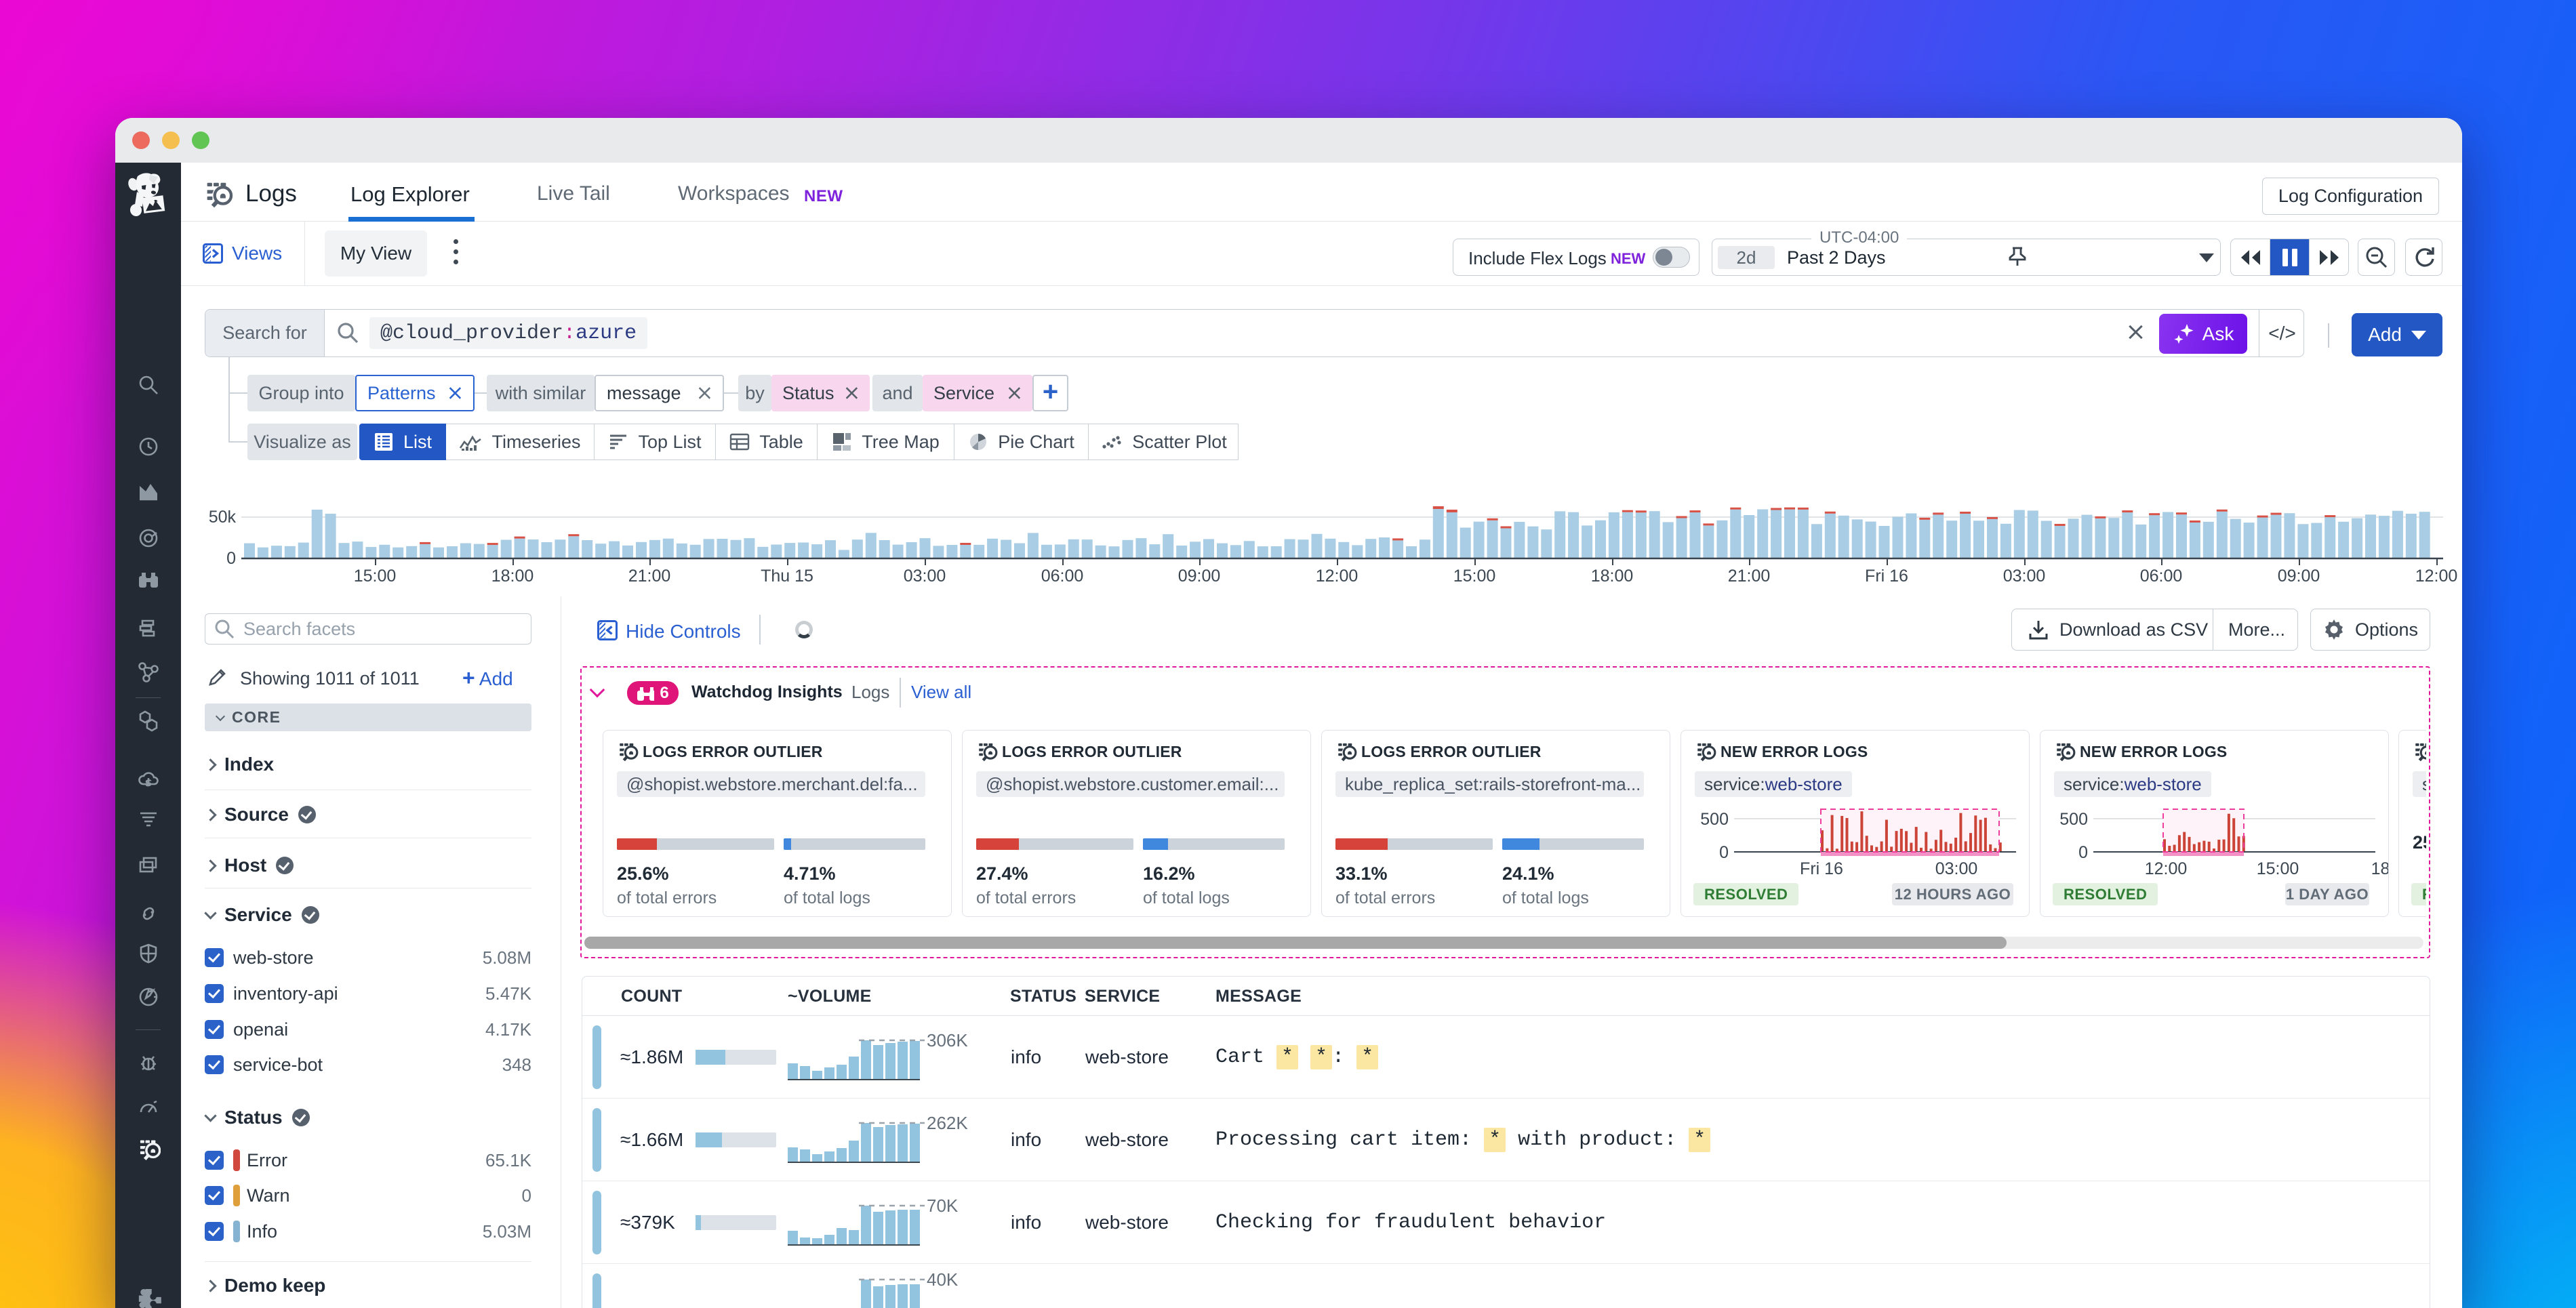  I want to click on svg-text: 70K, so click(943, 1206).